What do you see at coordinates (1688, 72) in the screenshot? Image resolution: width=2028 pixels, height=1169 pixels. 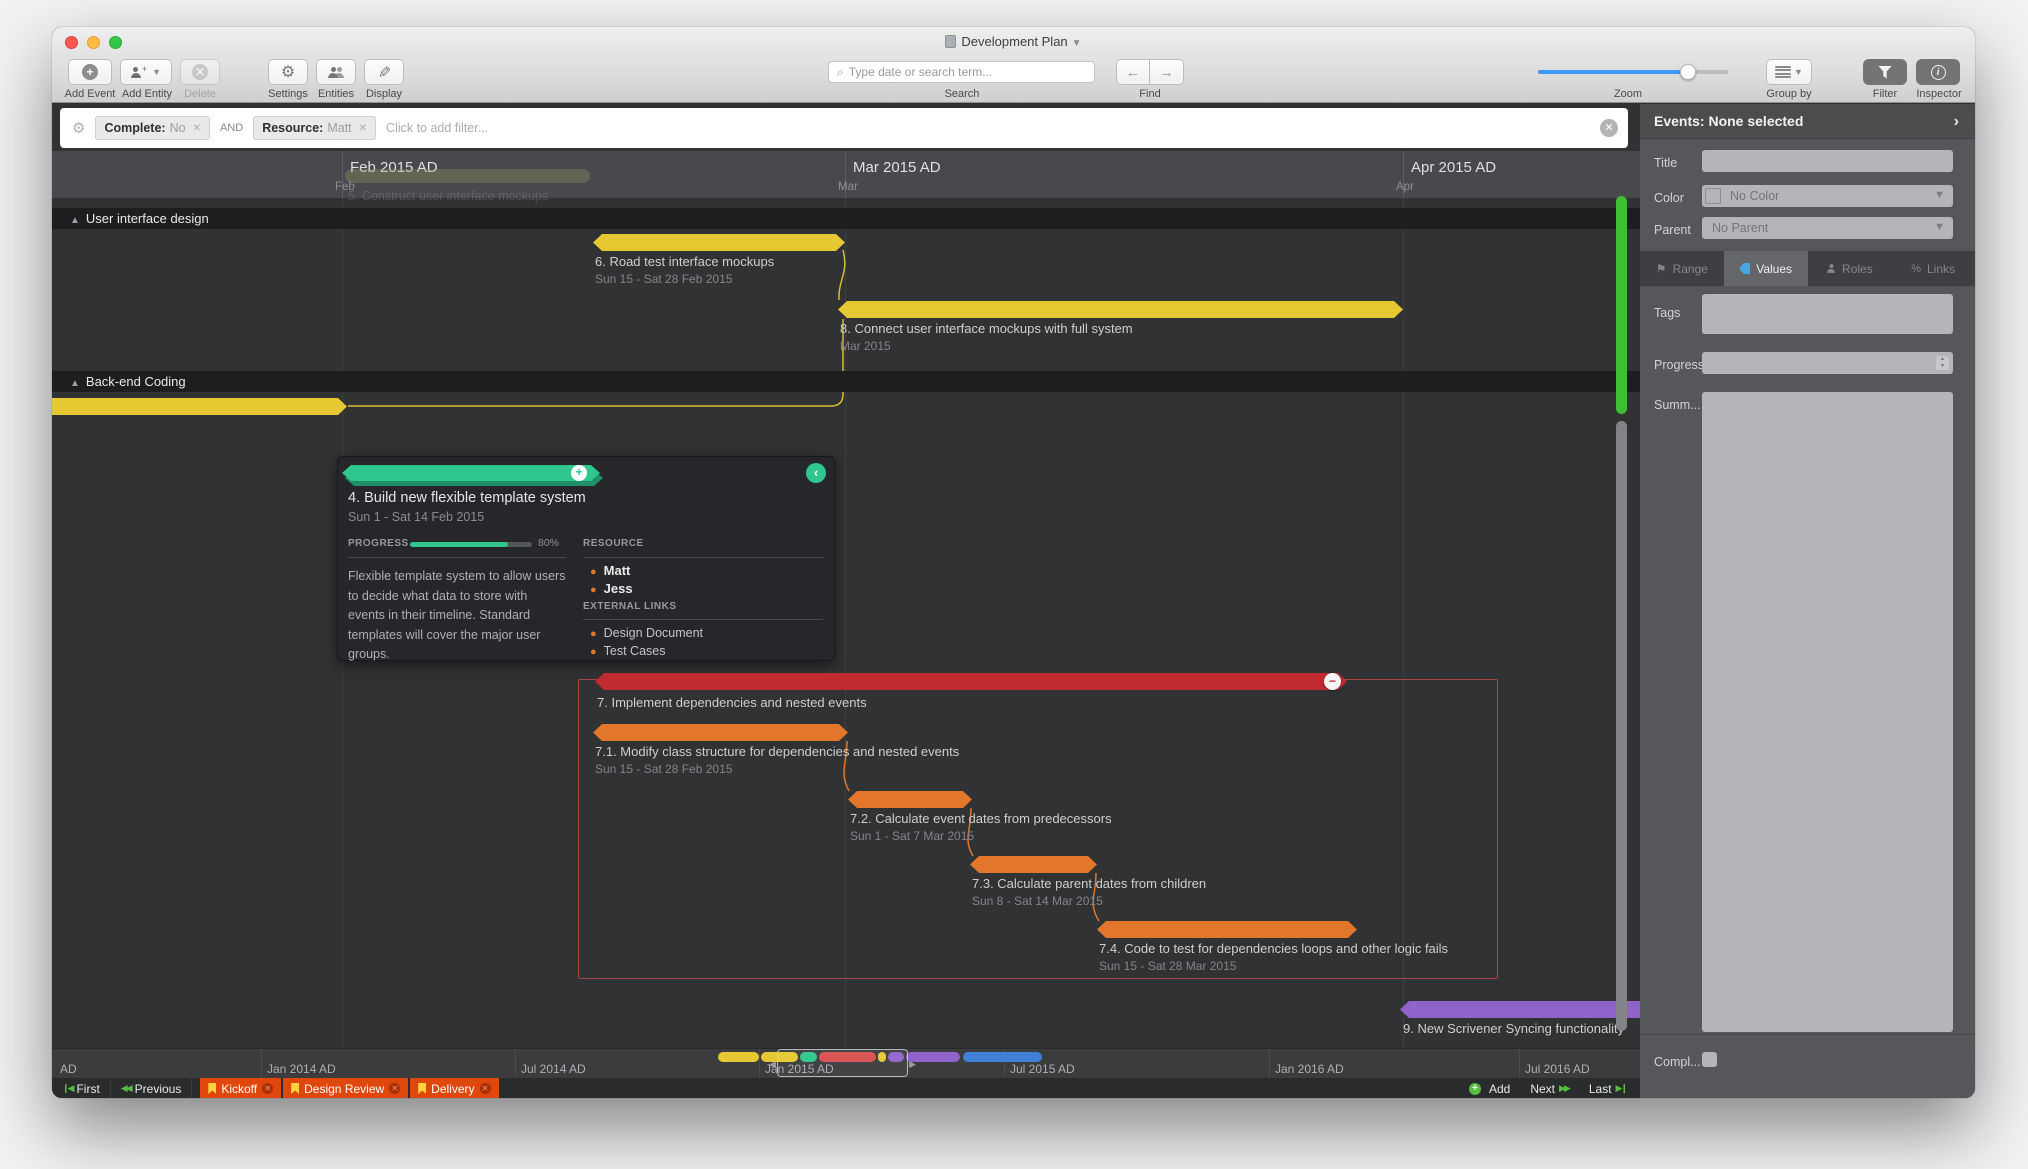 I see `zoom-slider-thumb` at bounding box center [1688, 72].